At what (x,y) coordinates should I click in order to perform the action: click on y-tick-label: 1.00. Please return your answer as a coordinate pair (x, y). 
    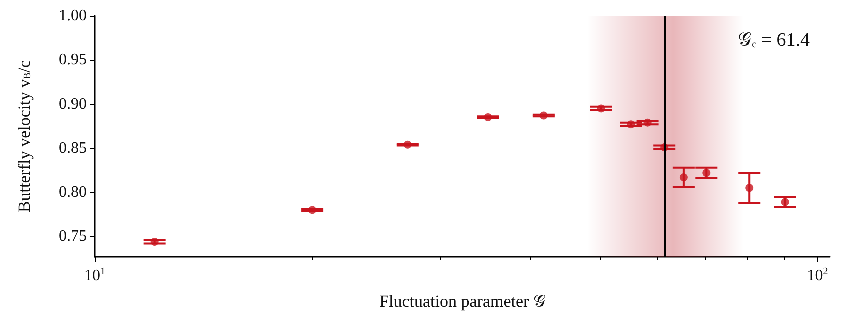
    Looking at the image, I should click on (73, 16).